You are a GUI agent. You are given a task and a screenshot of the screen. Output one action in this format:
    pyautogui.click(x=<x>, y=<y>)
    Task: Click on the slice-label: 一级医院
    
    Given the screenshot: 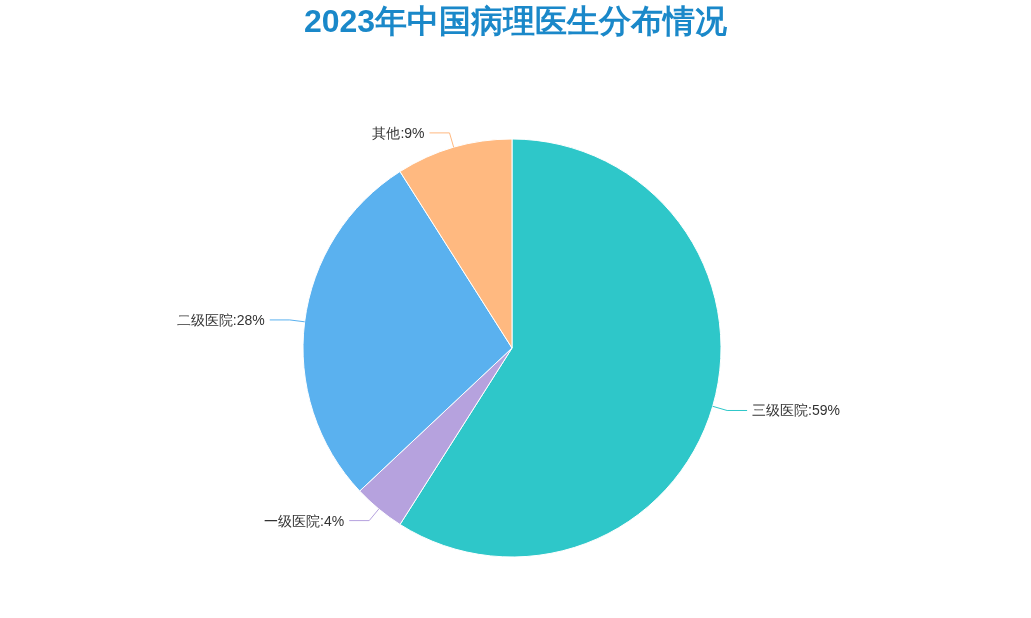 What is the action you would take?
    pyautogui.click(x=292, y=520)
    